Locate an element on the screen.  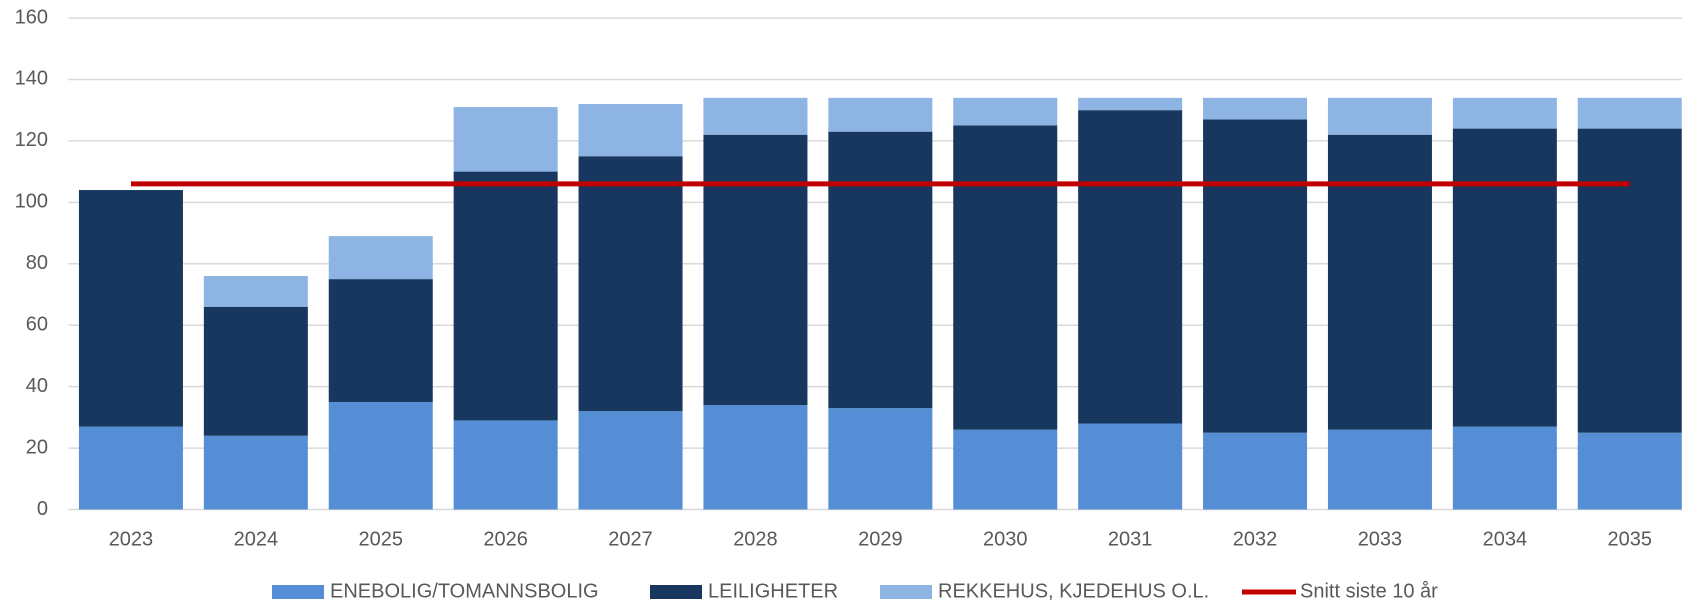
x-tick-label: 2024 is located at coordinates (256, 539).